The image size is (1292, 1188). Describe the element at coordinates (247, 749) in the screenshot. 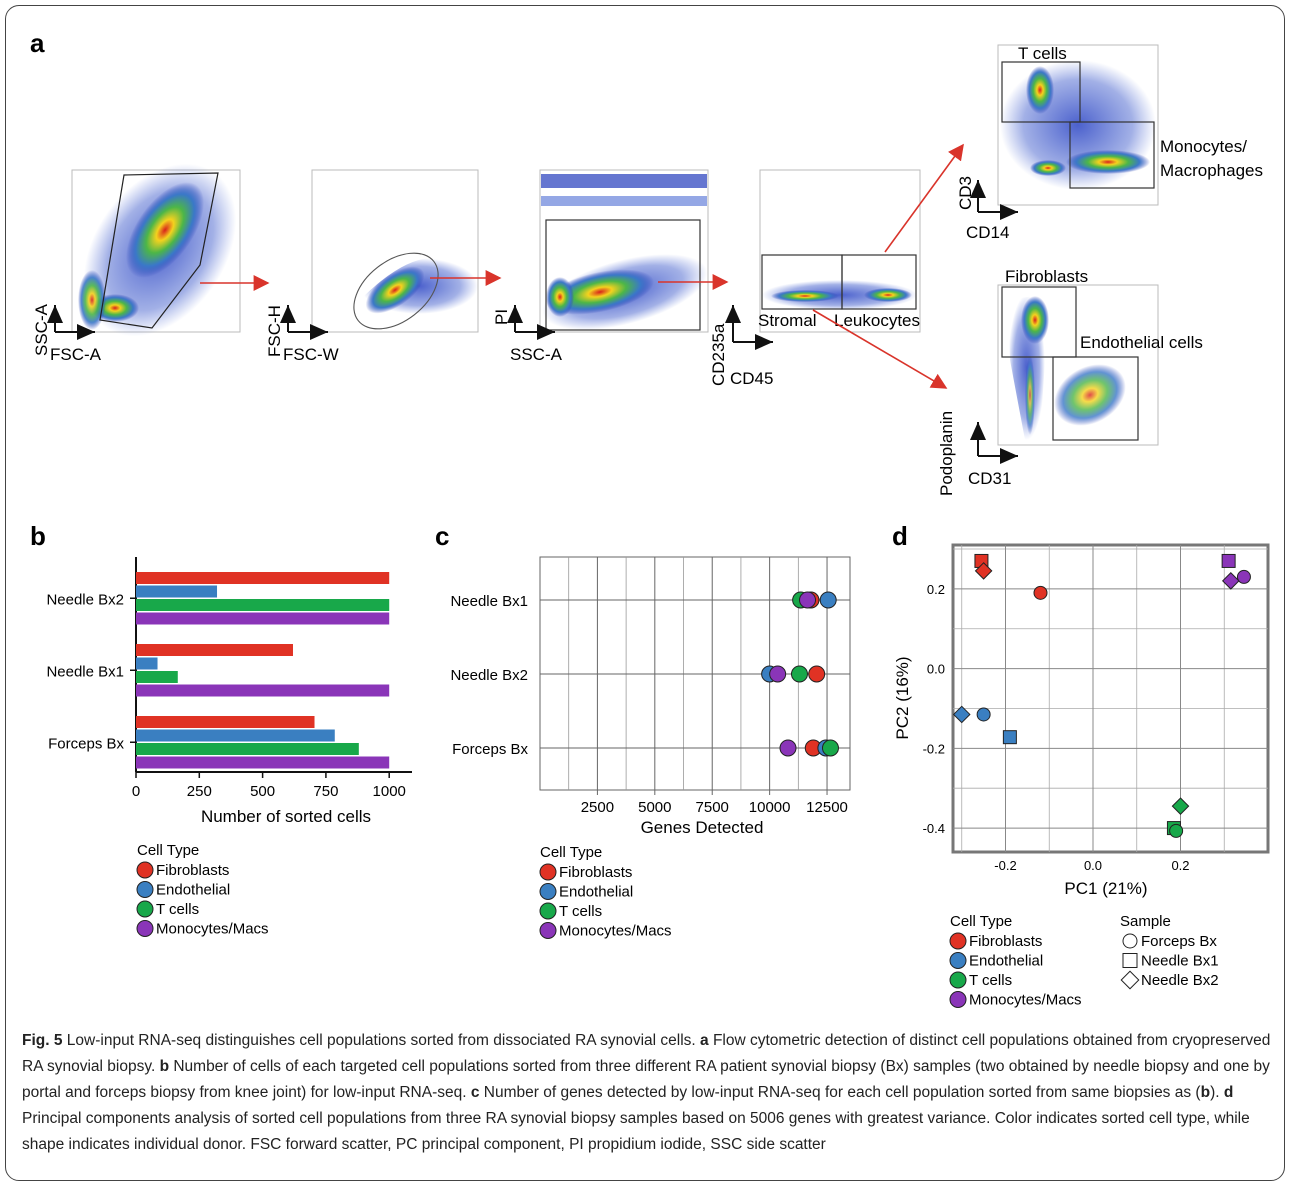

I see `bar-forceps-bx-t-cells` at that location.